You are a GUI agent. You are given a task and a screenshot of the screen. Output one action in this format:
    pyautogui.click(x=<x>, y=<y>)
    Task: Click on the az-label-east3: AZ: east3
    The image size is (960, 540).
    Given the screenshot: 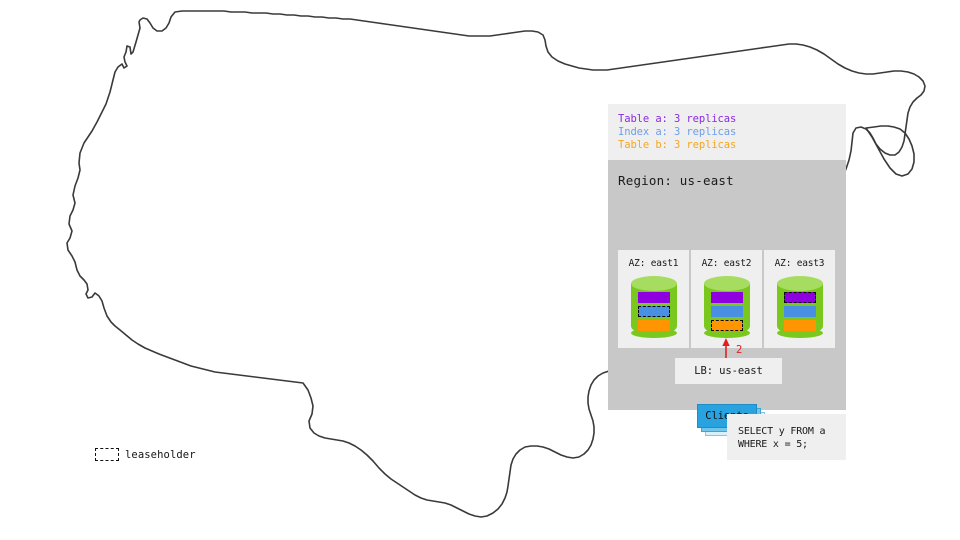 What is the action you would take?
    pyautogui.click(x=799, y=263)
    